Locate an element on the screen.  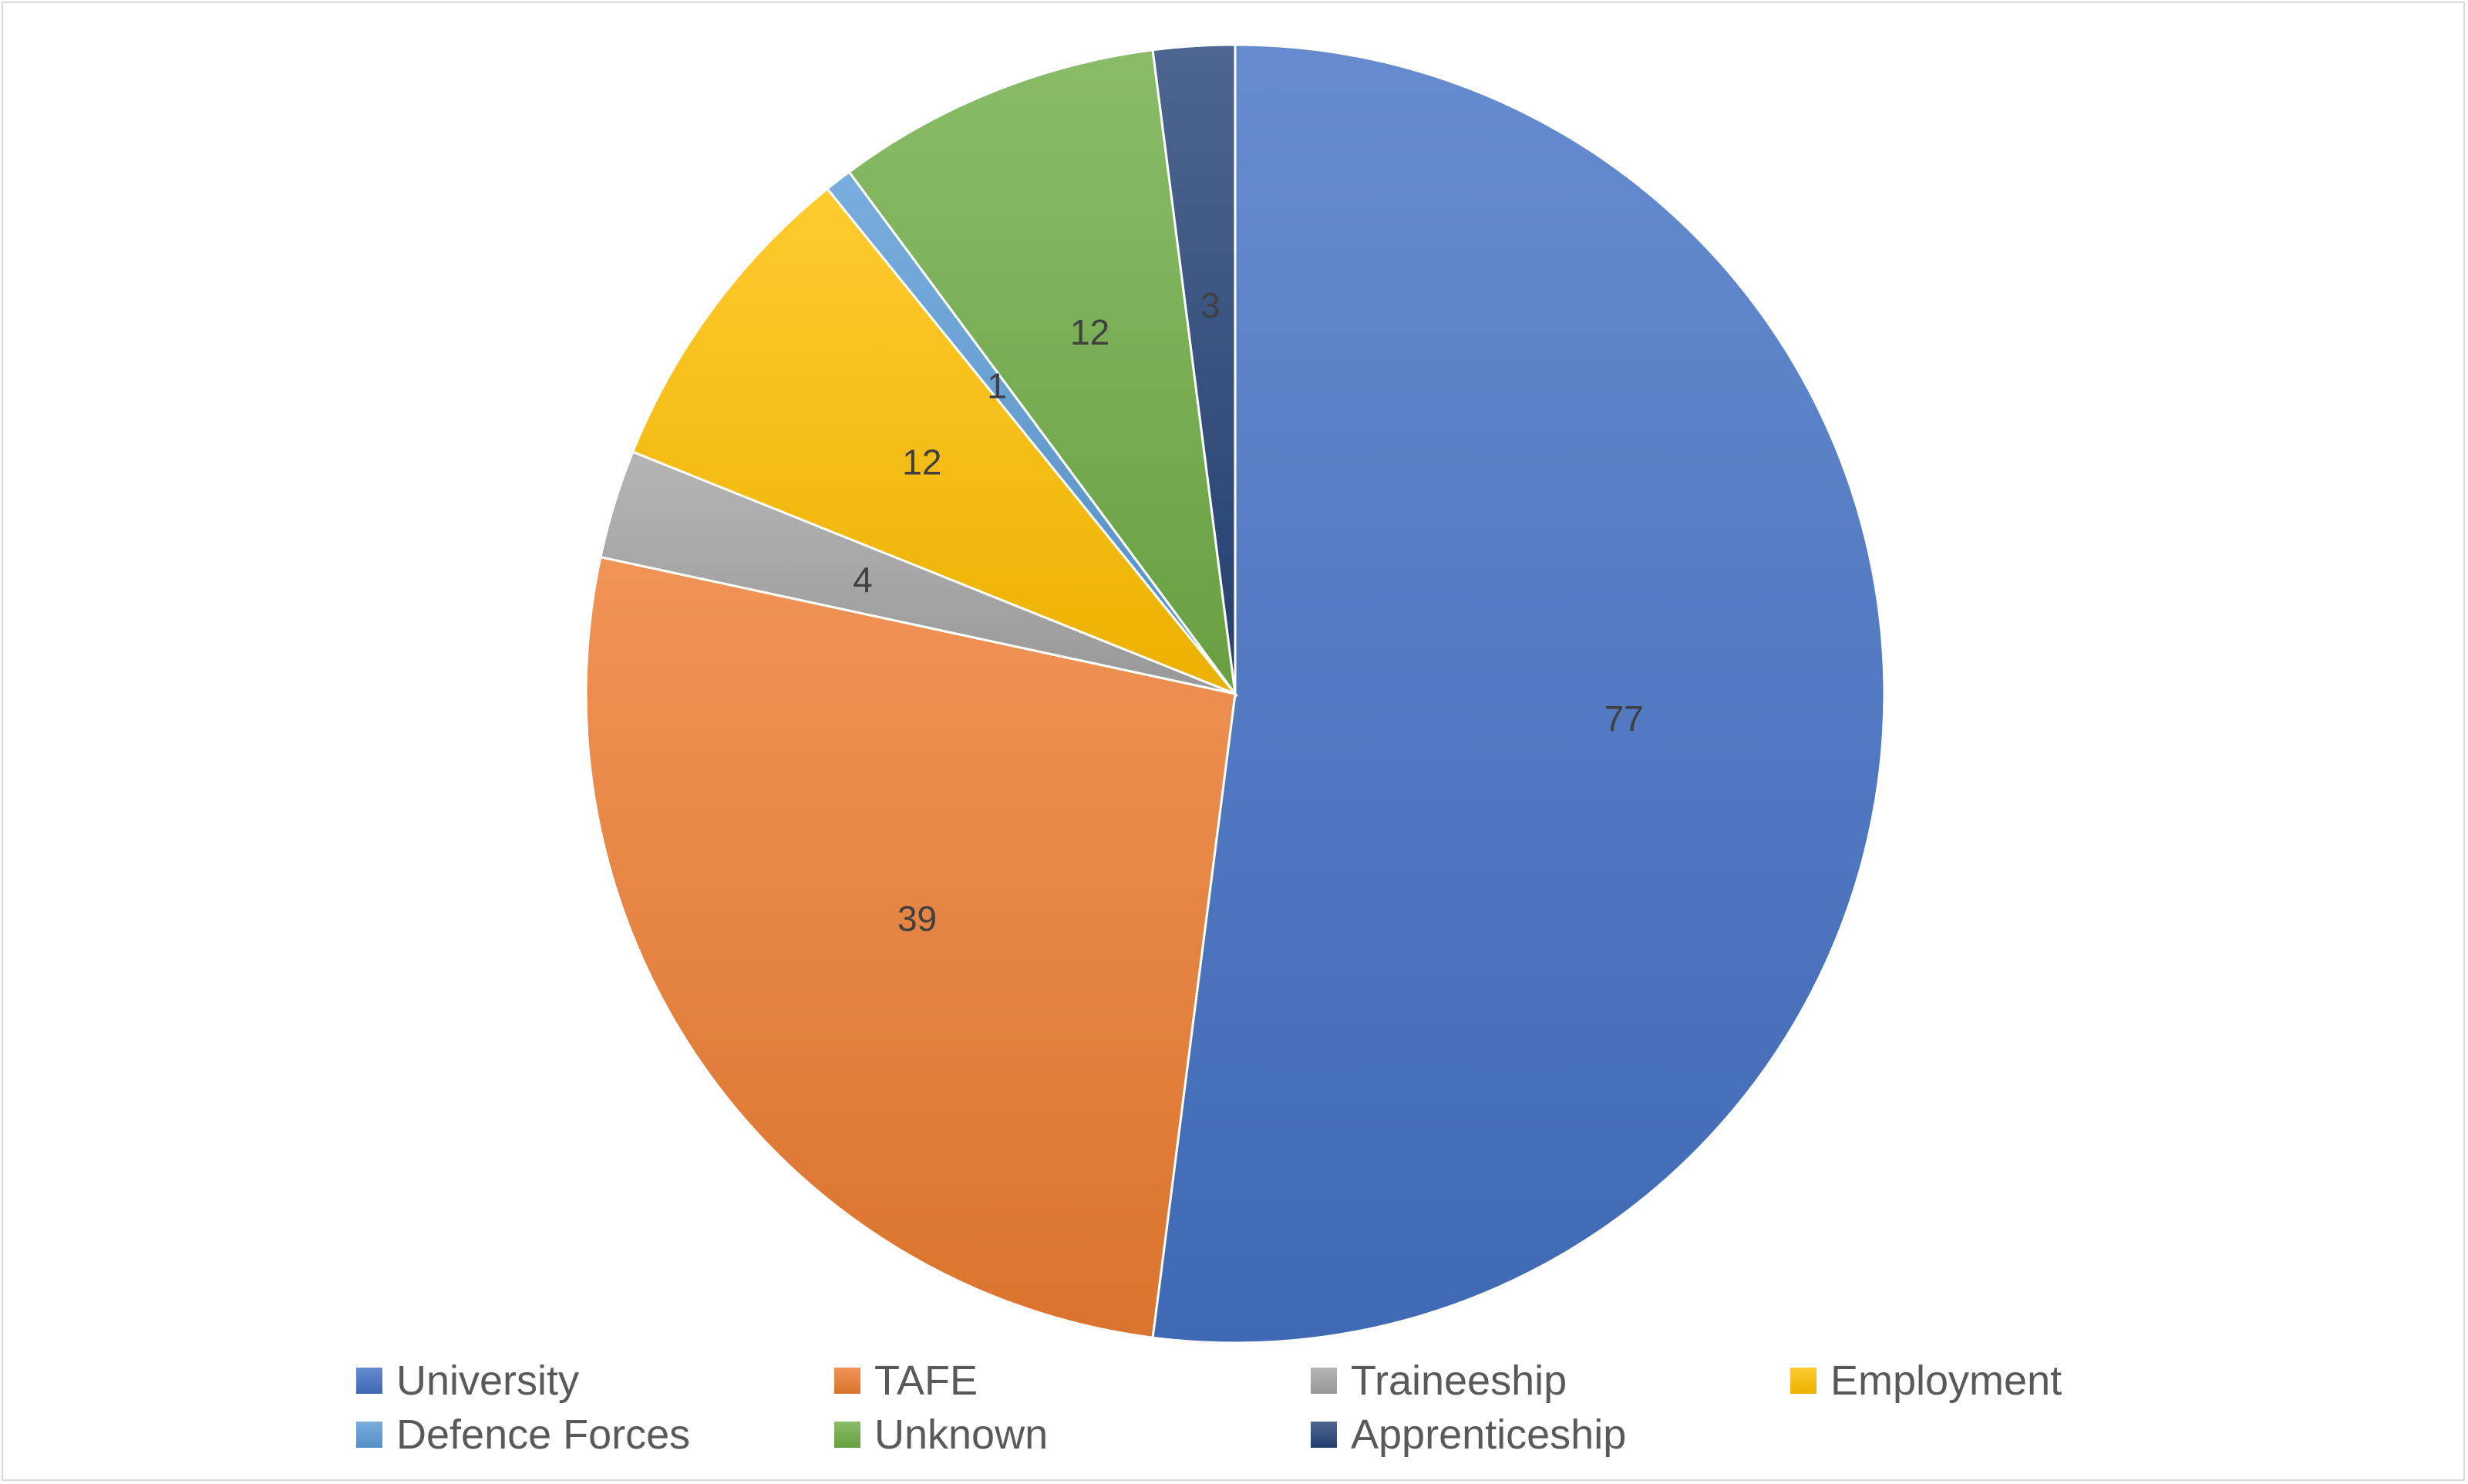
data-label-university: 77 is located at coordinates (1624, 718).